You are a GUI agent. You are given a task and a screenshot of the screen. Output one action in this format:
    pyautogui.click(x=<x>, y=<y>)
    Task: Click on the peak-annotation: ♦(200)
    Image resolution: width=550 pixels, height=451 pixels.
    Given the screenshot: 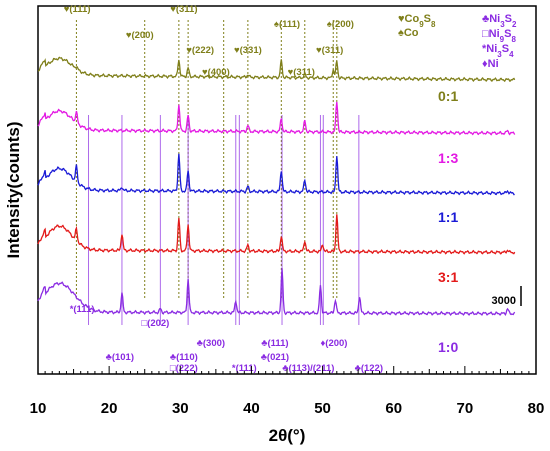 What is the action you would take?
    pyautogui.click(x=333, y=343)
    